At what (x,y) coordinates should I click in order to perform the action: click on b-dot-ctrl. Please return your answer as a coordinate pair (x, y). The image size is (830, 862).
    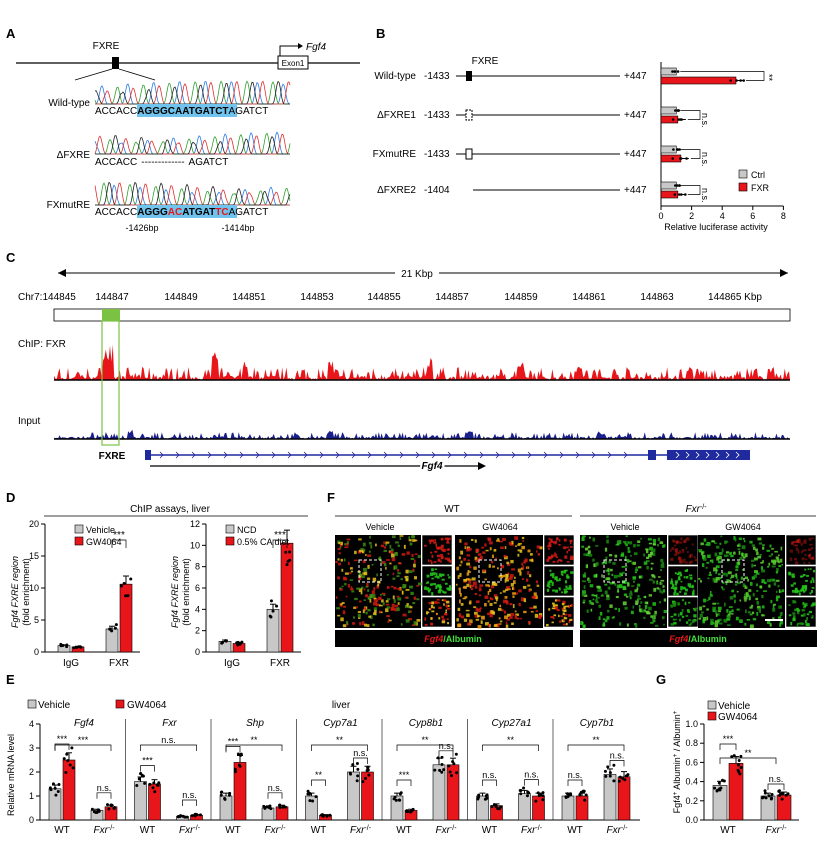
    Looking at the image, I should click on (678, 149).